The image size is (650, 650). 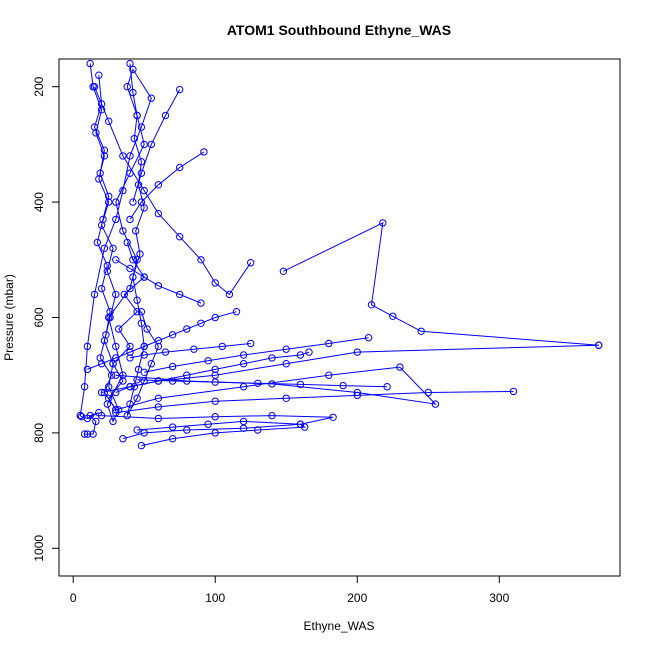 I want to click on y-tick-label: 800, so click(x=39, y=433).